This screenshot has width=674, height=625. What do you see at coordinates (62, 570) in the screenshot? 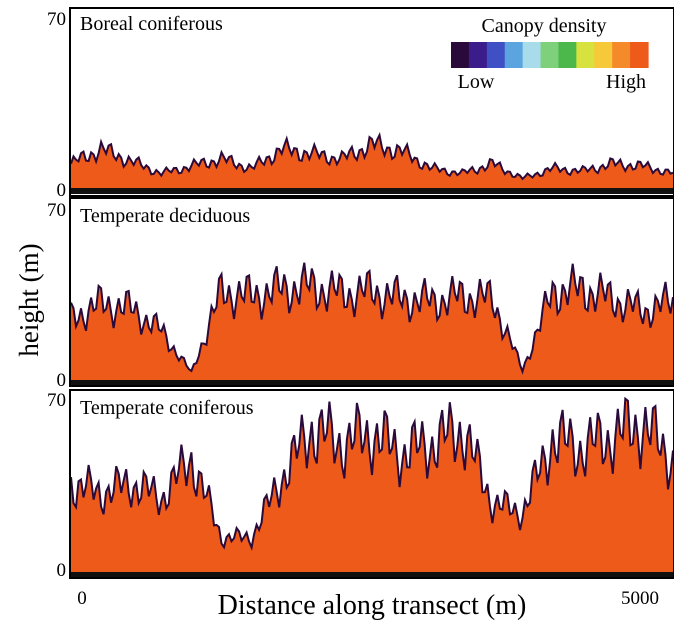
I see `y-tick-label-0-panel-3: 0` at bounding box center [62, 570].